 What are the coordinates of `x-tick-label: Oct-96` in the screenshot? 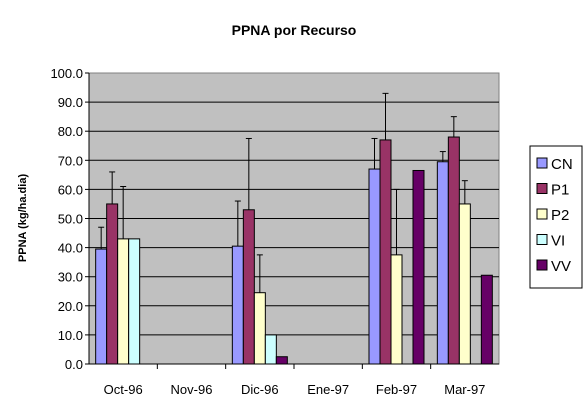 It's located at (123, 389).